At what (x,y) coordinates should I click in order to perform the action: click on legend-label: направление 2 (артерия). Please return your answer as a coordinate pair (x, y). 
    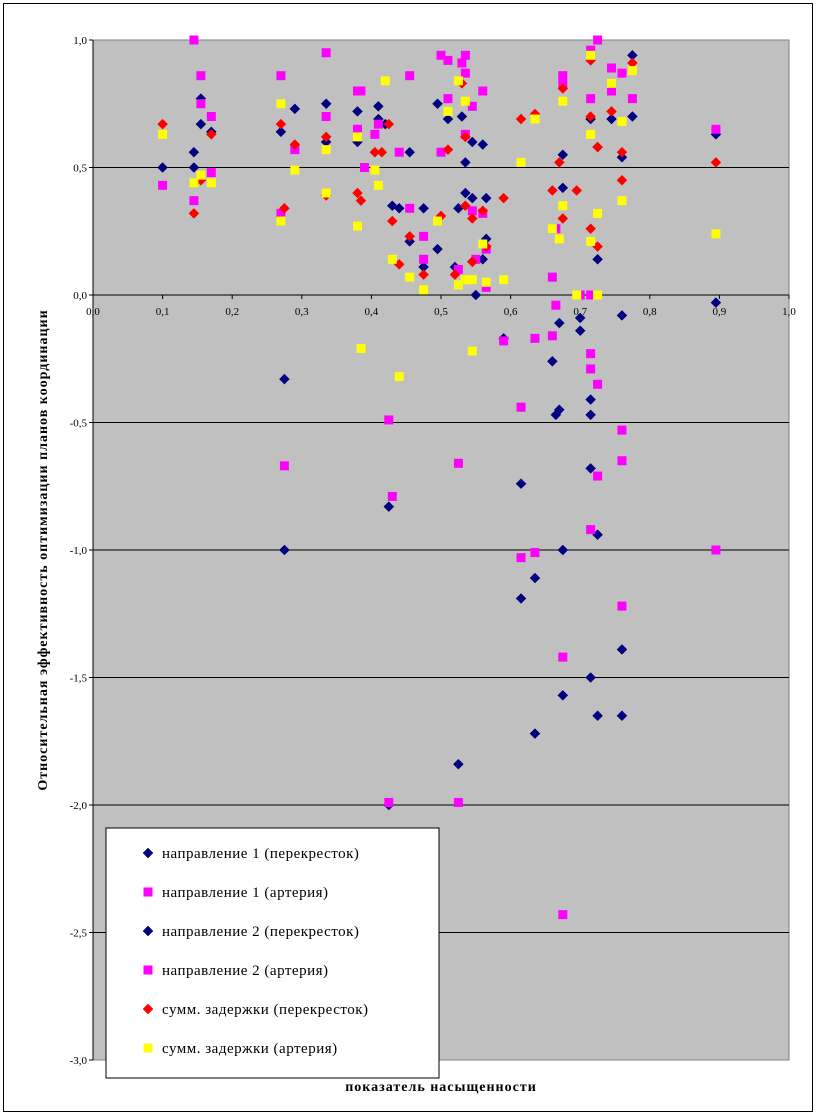
    Looking at the image, I should click on (245, 971).